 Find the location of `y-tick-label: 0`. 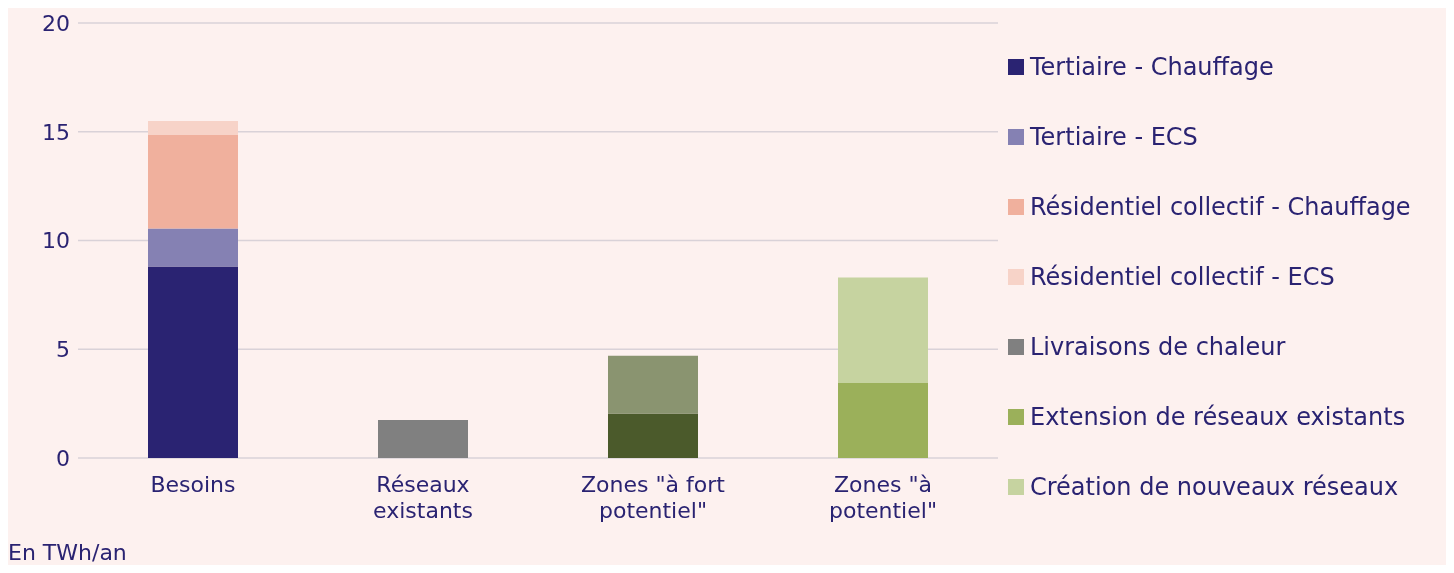

y-tick-label: 0 is located at coordinates (63, 458).